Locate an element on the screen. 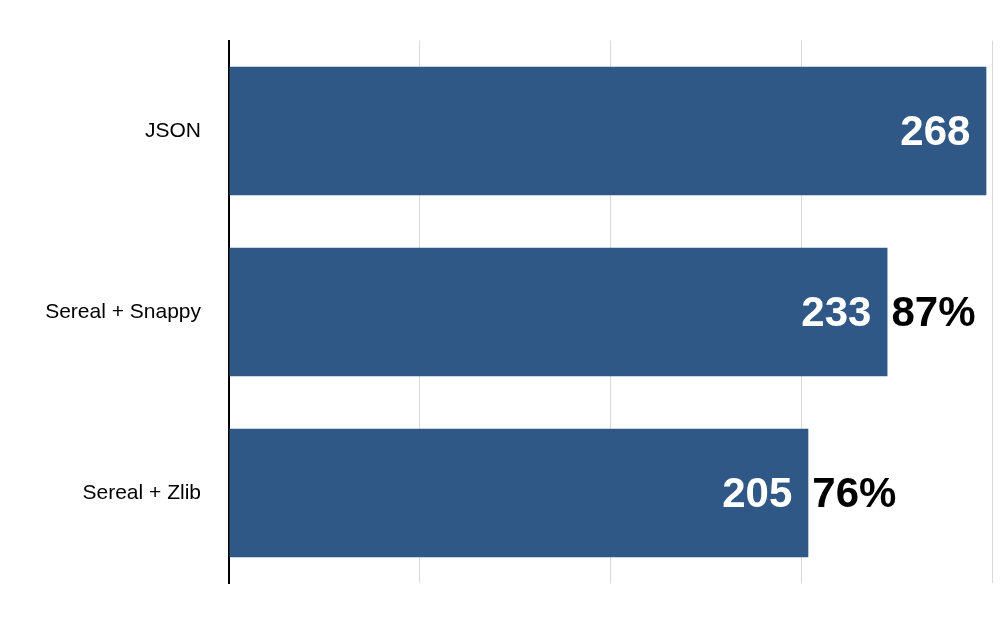 This screenshot has width=1004, height=624. data-label: 233 is located at coordinates (836, 311).